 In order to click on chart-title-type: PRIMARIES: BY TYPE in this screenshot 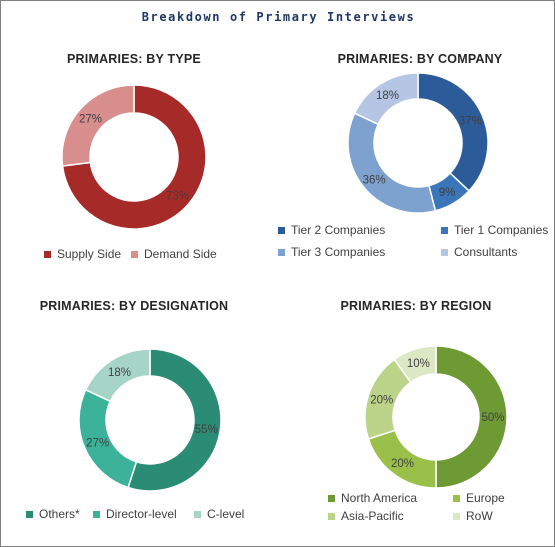, I will do `click(134, 59)`.